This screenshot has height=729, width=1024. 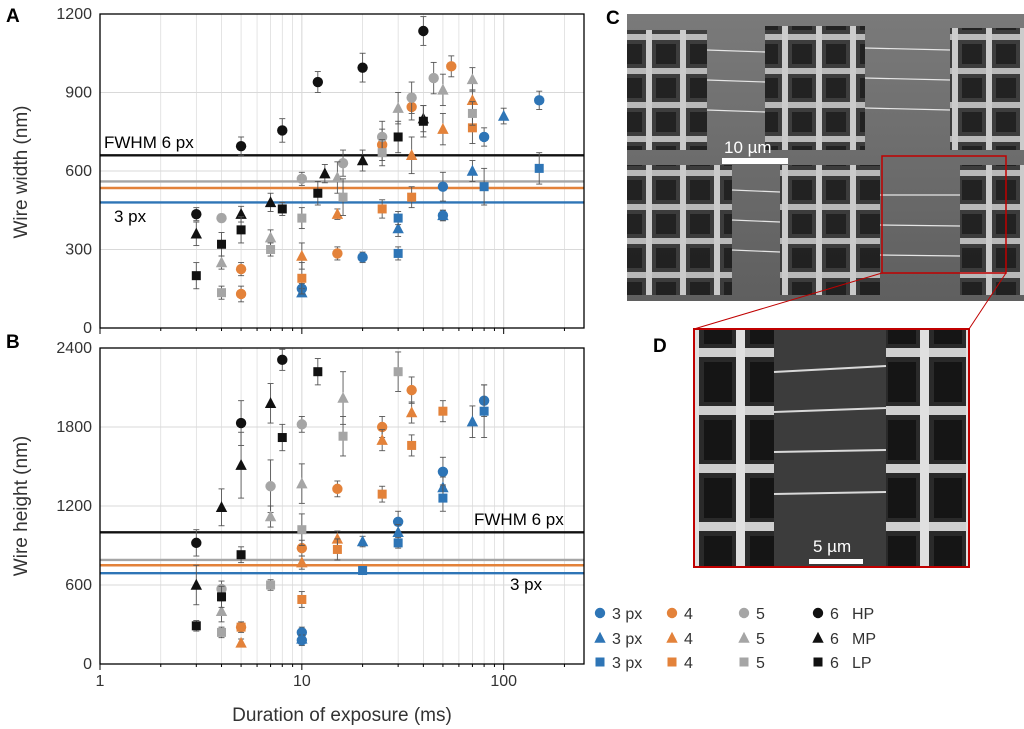 I want to click on panel-c-zoom-region, so click(x=944, y=214).